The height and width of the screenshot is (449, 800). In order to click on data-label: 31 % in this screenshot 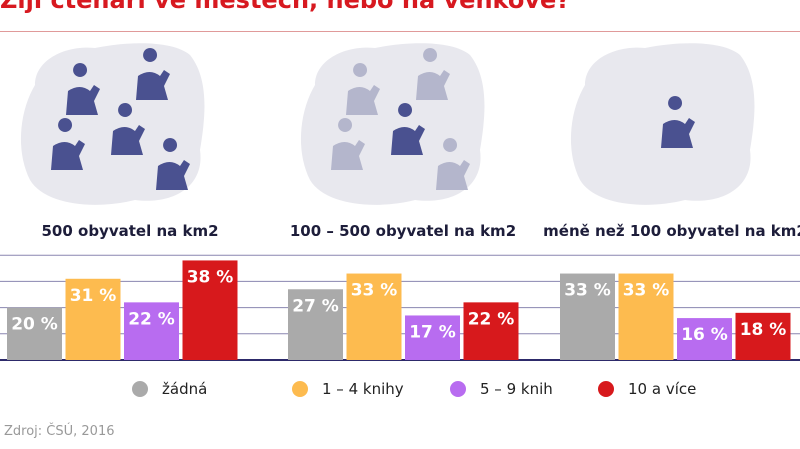, I will do `click(93, 296)`.